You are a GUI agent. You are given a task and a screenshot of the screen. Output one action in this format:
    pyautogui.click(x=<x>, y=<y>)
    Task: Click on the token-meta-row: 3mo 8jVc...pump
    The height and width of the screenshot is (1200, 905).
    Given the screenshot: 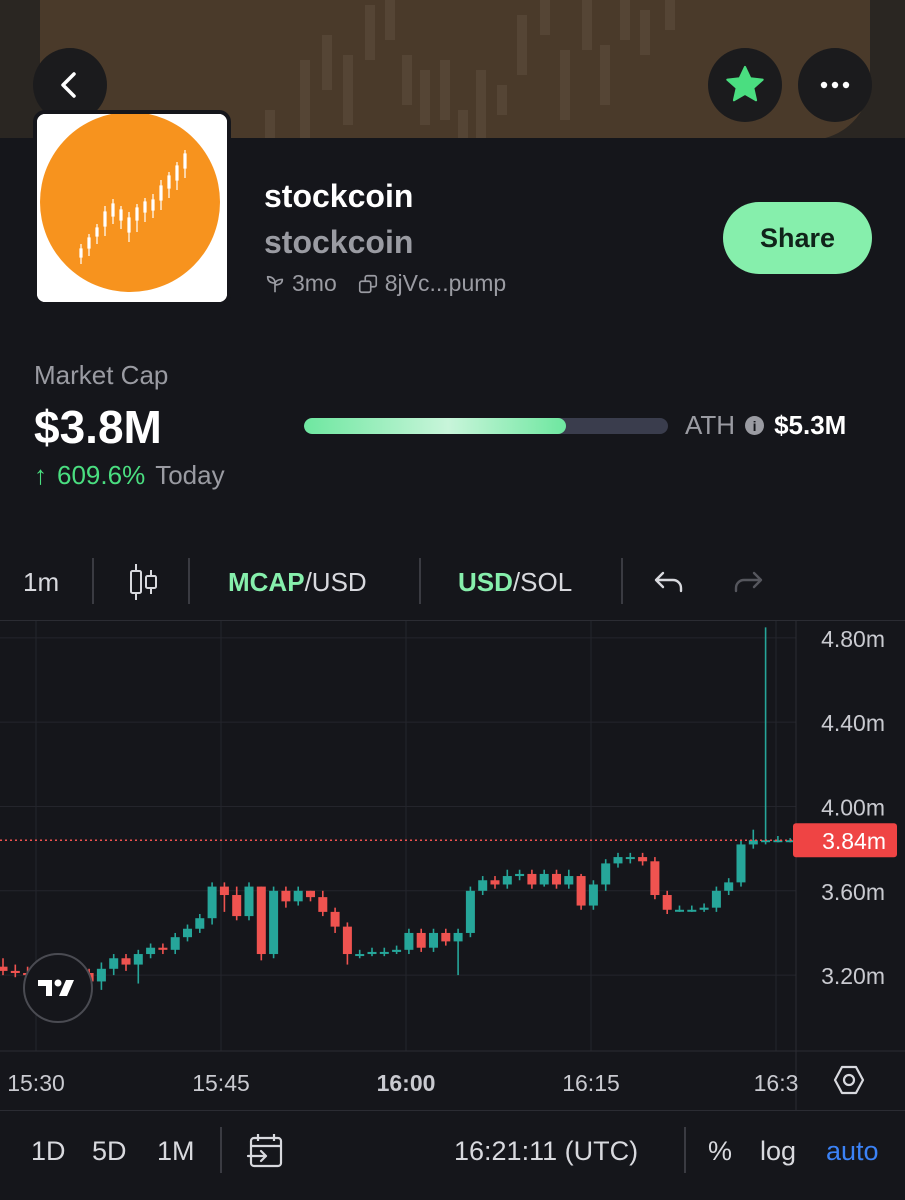 What is the action you would take?
    pyautogui.click(x=385, y=283)
    